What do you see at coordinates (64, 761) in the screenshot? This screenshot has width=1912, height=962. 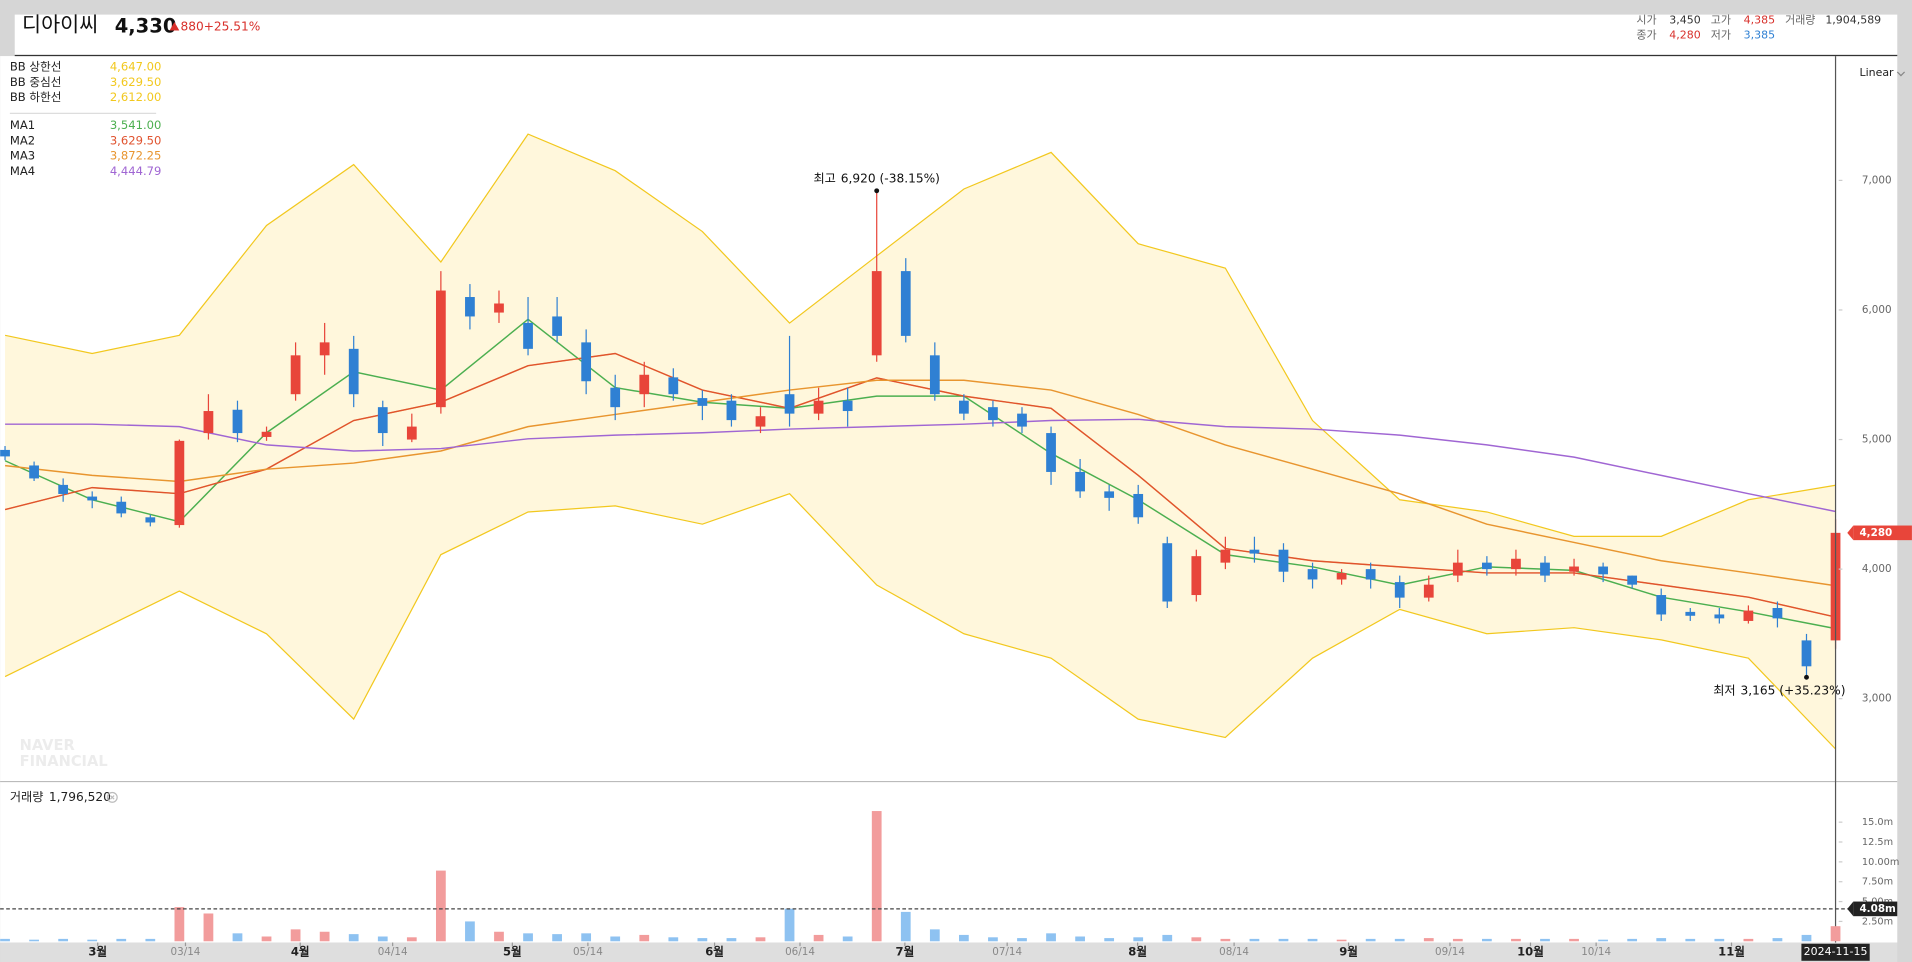 I see `watermark: FINANCIAL` at bounding box center [64, 761].